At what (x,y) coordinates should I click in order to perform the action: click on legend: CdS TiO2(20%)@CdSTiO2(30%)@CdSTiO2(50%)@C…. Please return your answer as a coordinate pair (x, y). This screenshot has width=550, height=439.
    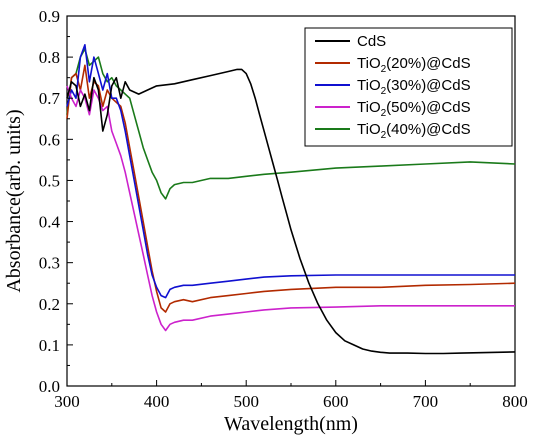
    Looking at the image, I should click on (408, 87).